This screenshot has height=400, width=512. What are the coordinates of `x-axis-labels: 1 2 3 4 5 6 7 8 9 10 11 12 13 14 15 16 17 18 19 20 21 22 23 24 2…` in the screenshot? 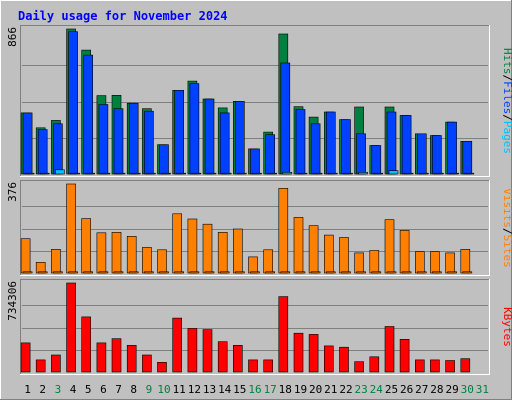 It's located at (256, 389).